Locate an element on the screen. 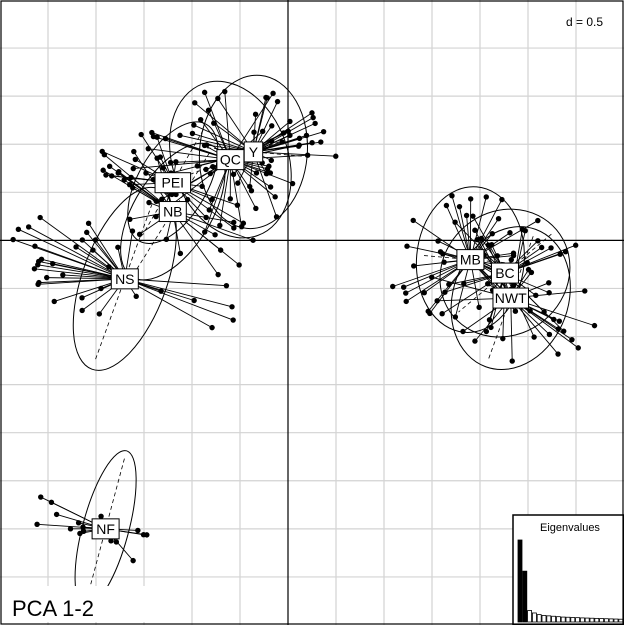 This screenshot has width=624, height=625. group-label-text: BC is located at coordinates (504, 273).